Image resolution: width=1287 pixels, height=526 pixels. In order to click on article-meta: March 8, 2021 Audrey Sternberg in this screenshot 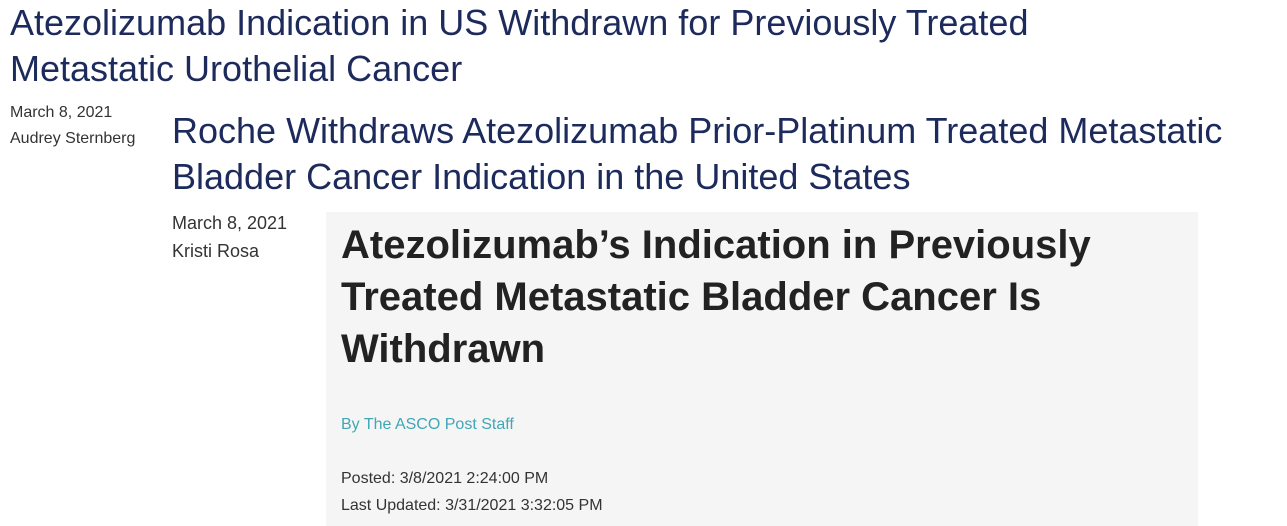, I will do `click(72, 126)`.